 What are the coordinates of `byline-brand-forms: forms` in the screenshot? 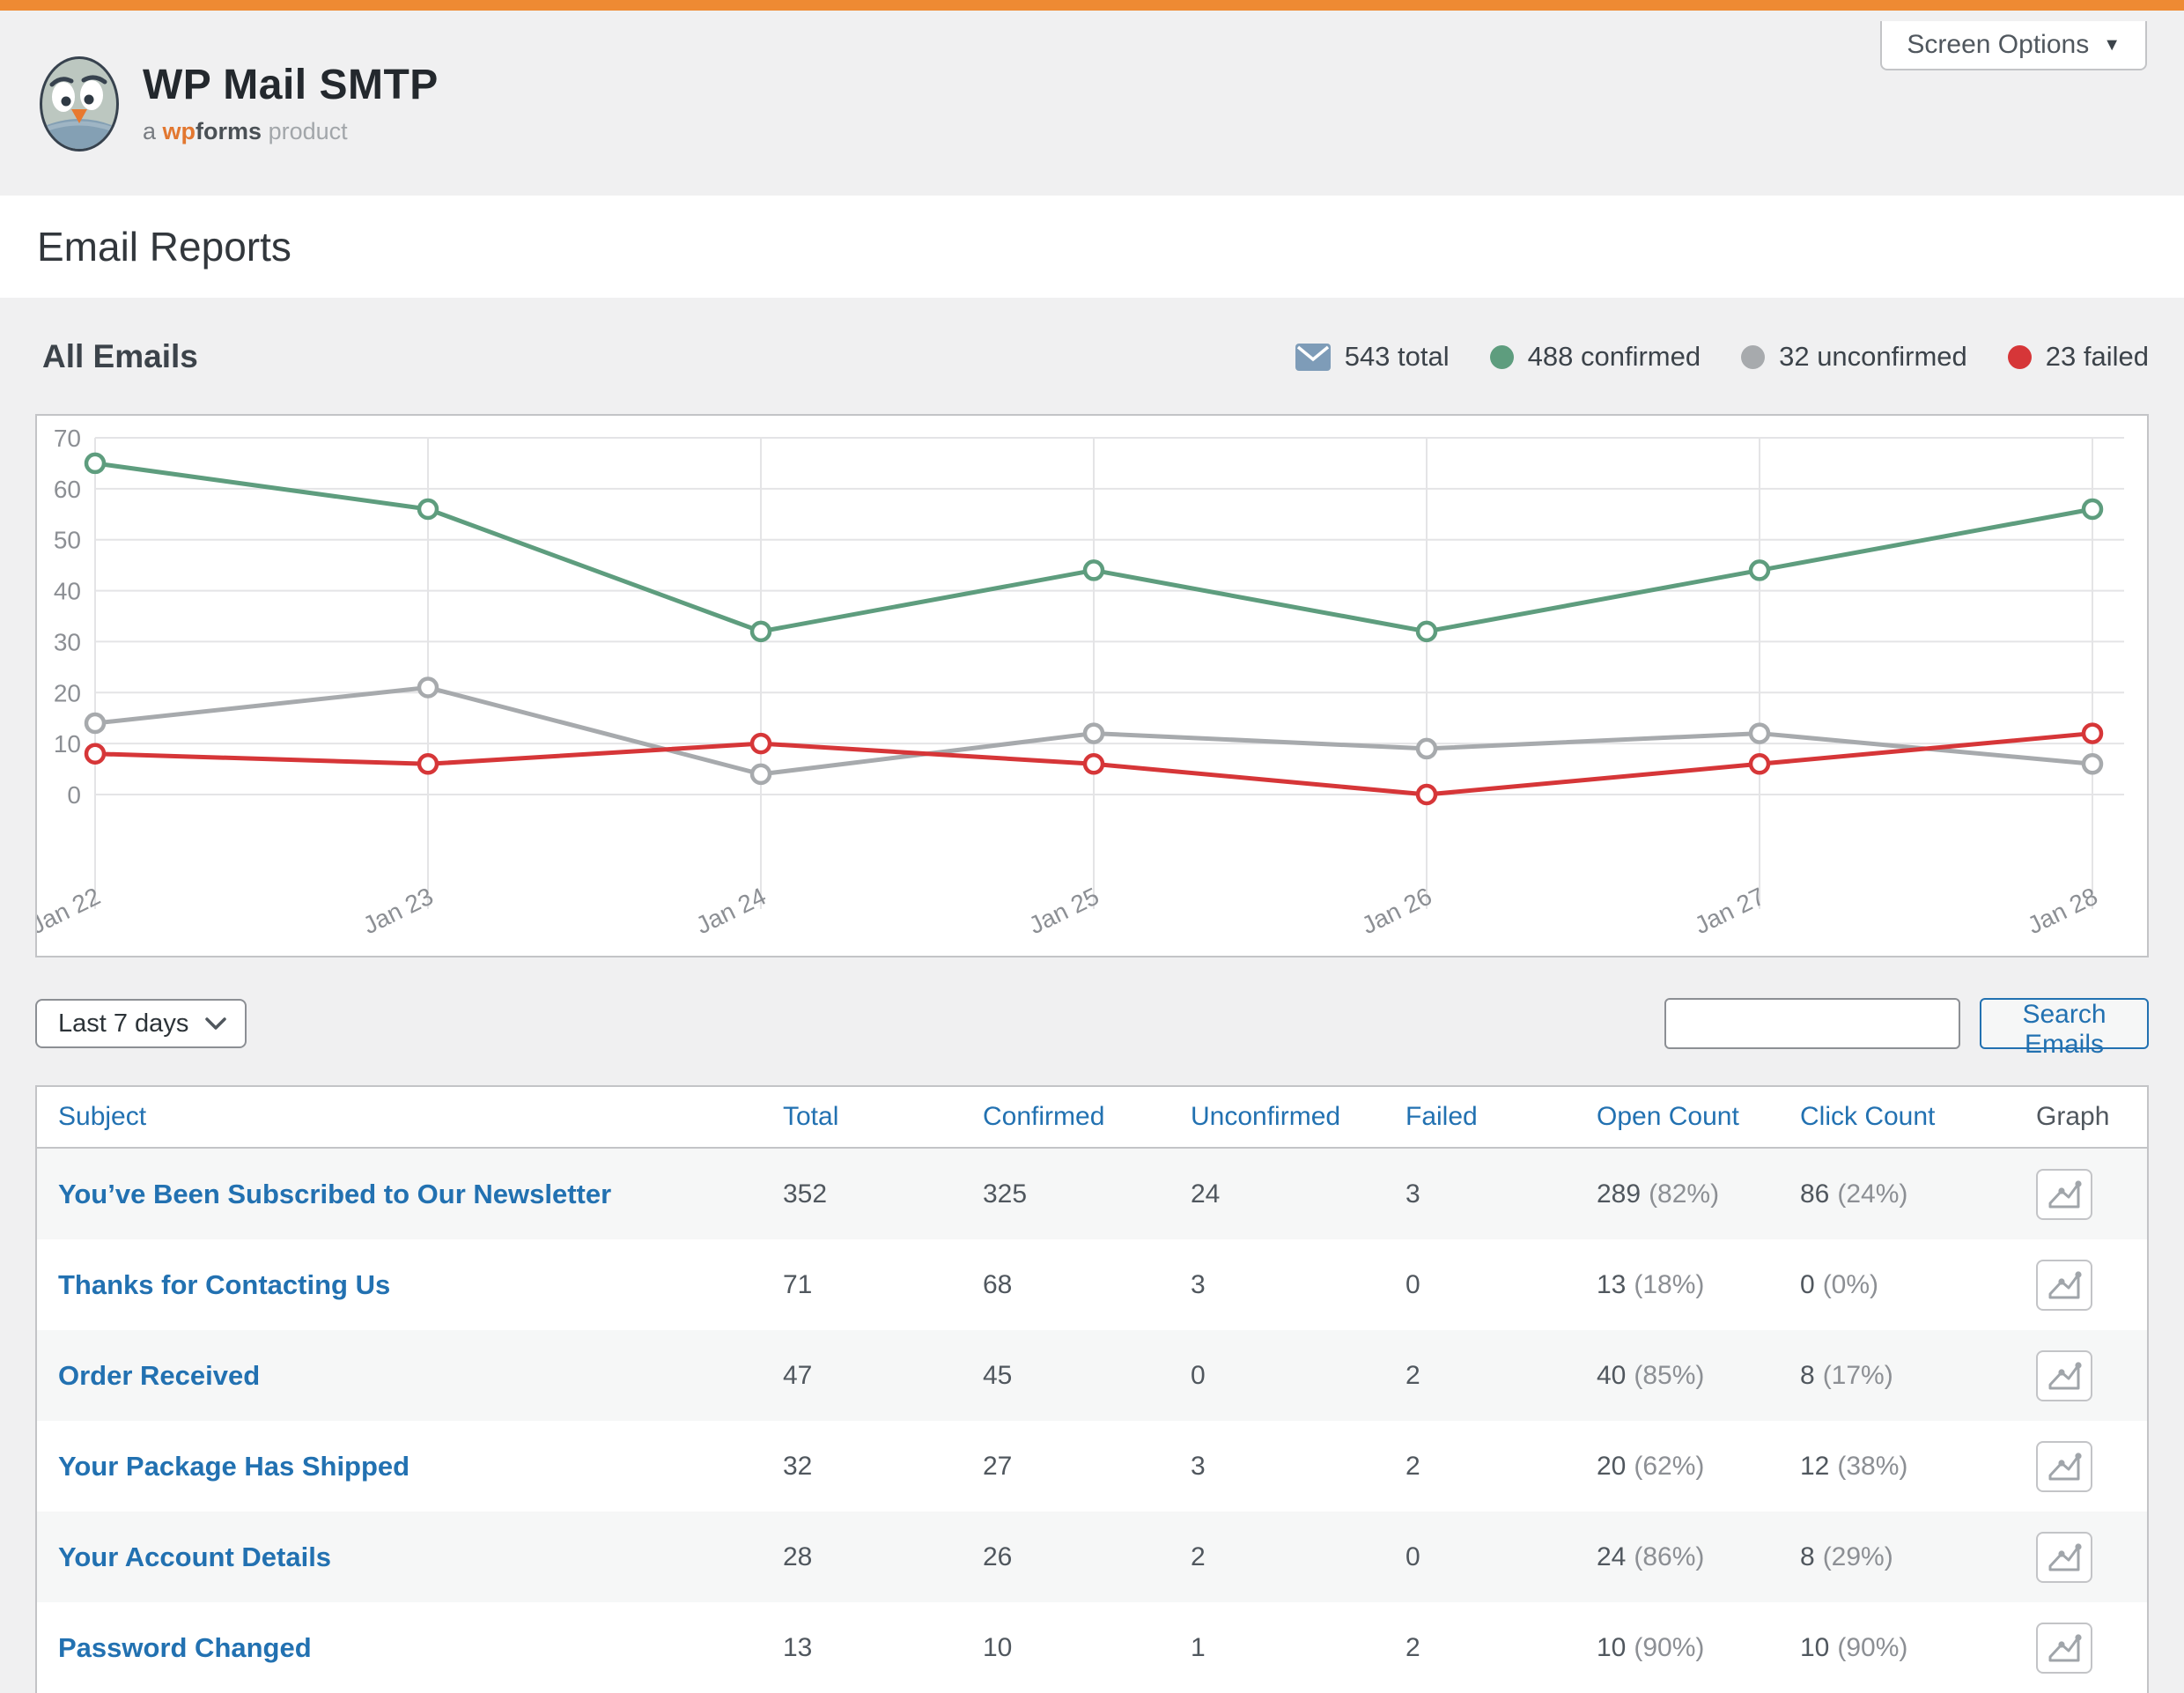 It's located at (229, 131).